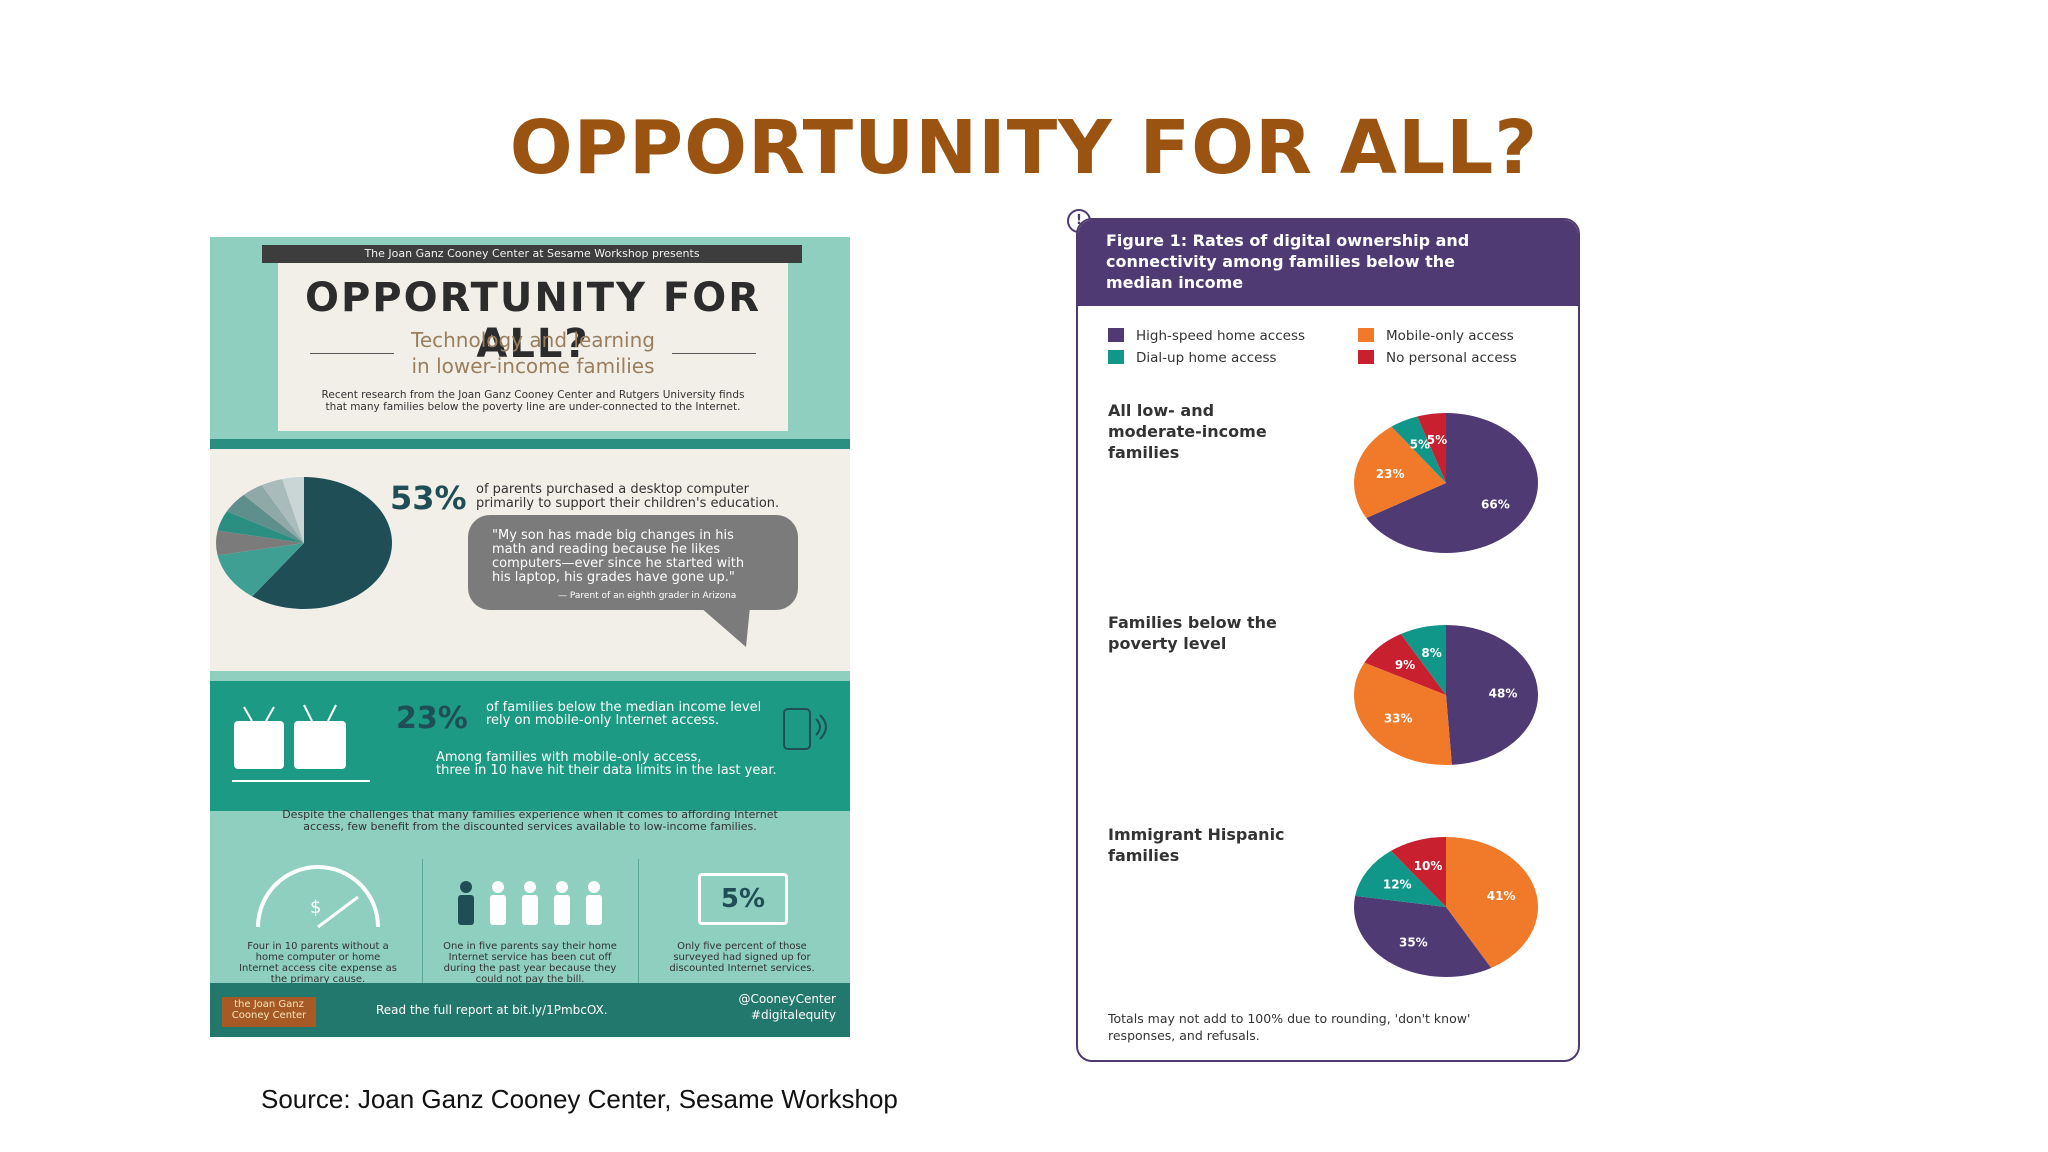 The image size is (2048, 1152). I want to click on legend-item-high-speed: High-speed home access, so click(1206, 336).